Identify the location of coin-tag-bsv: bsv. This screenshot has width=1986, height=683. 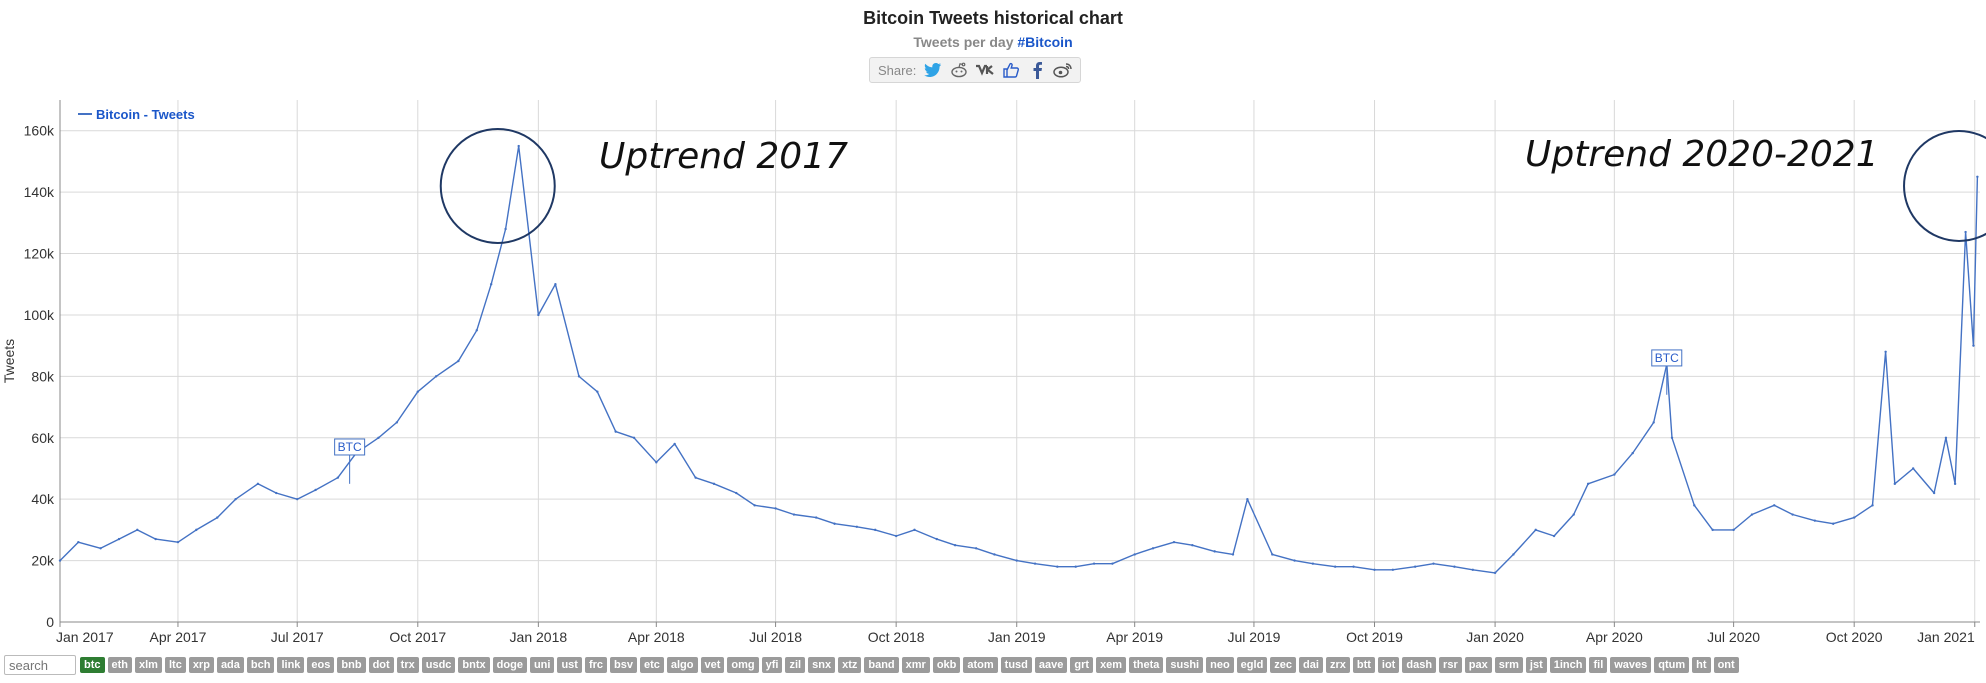
(623, 665).